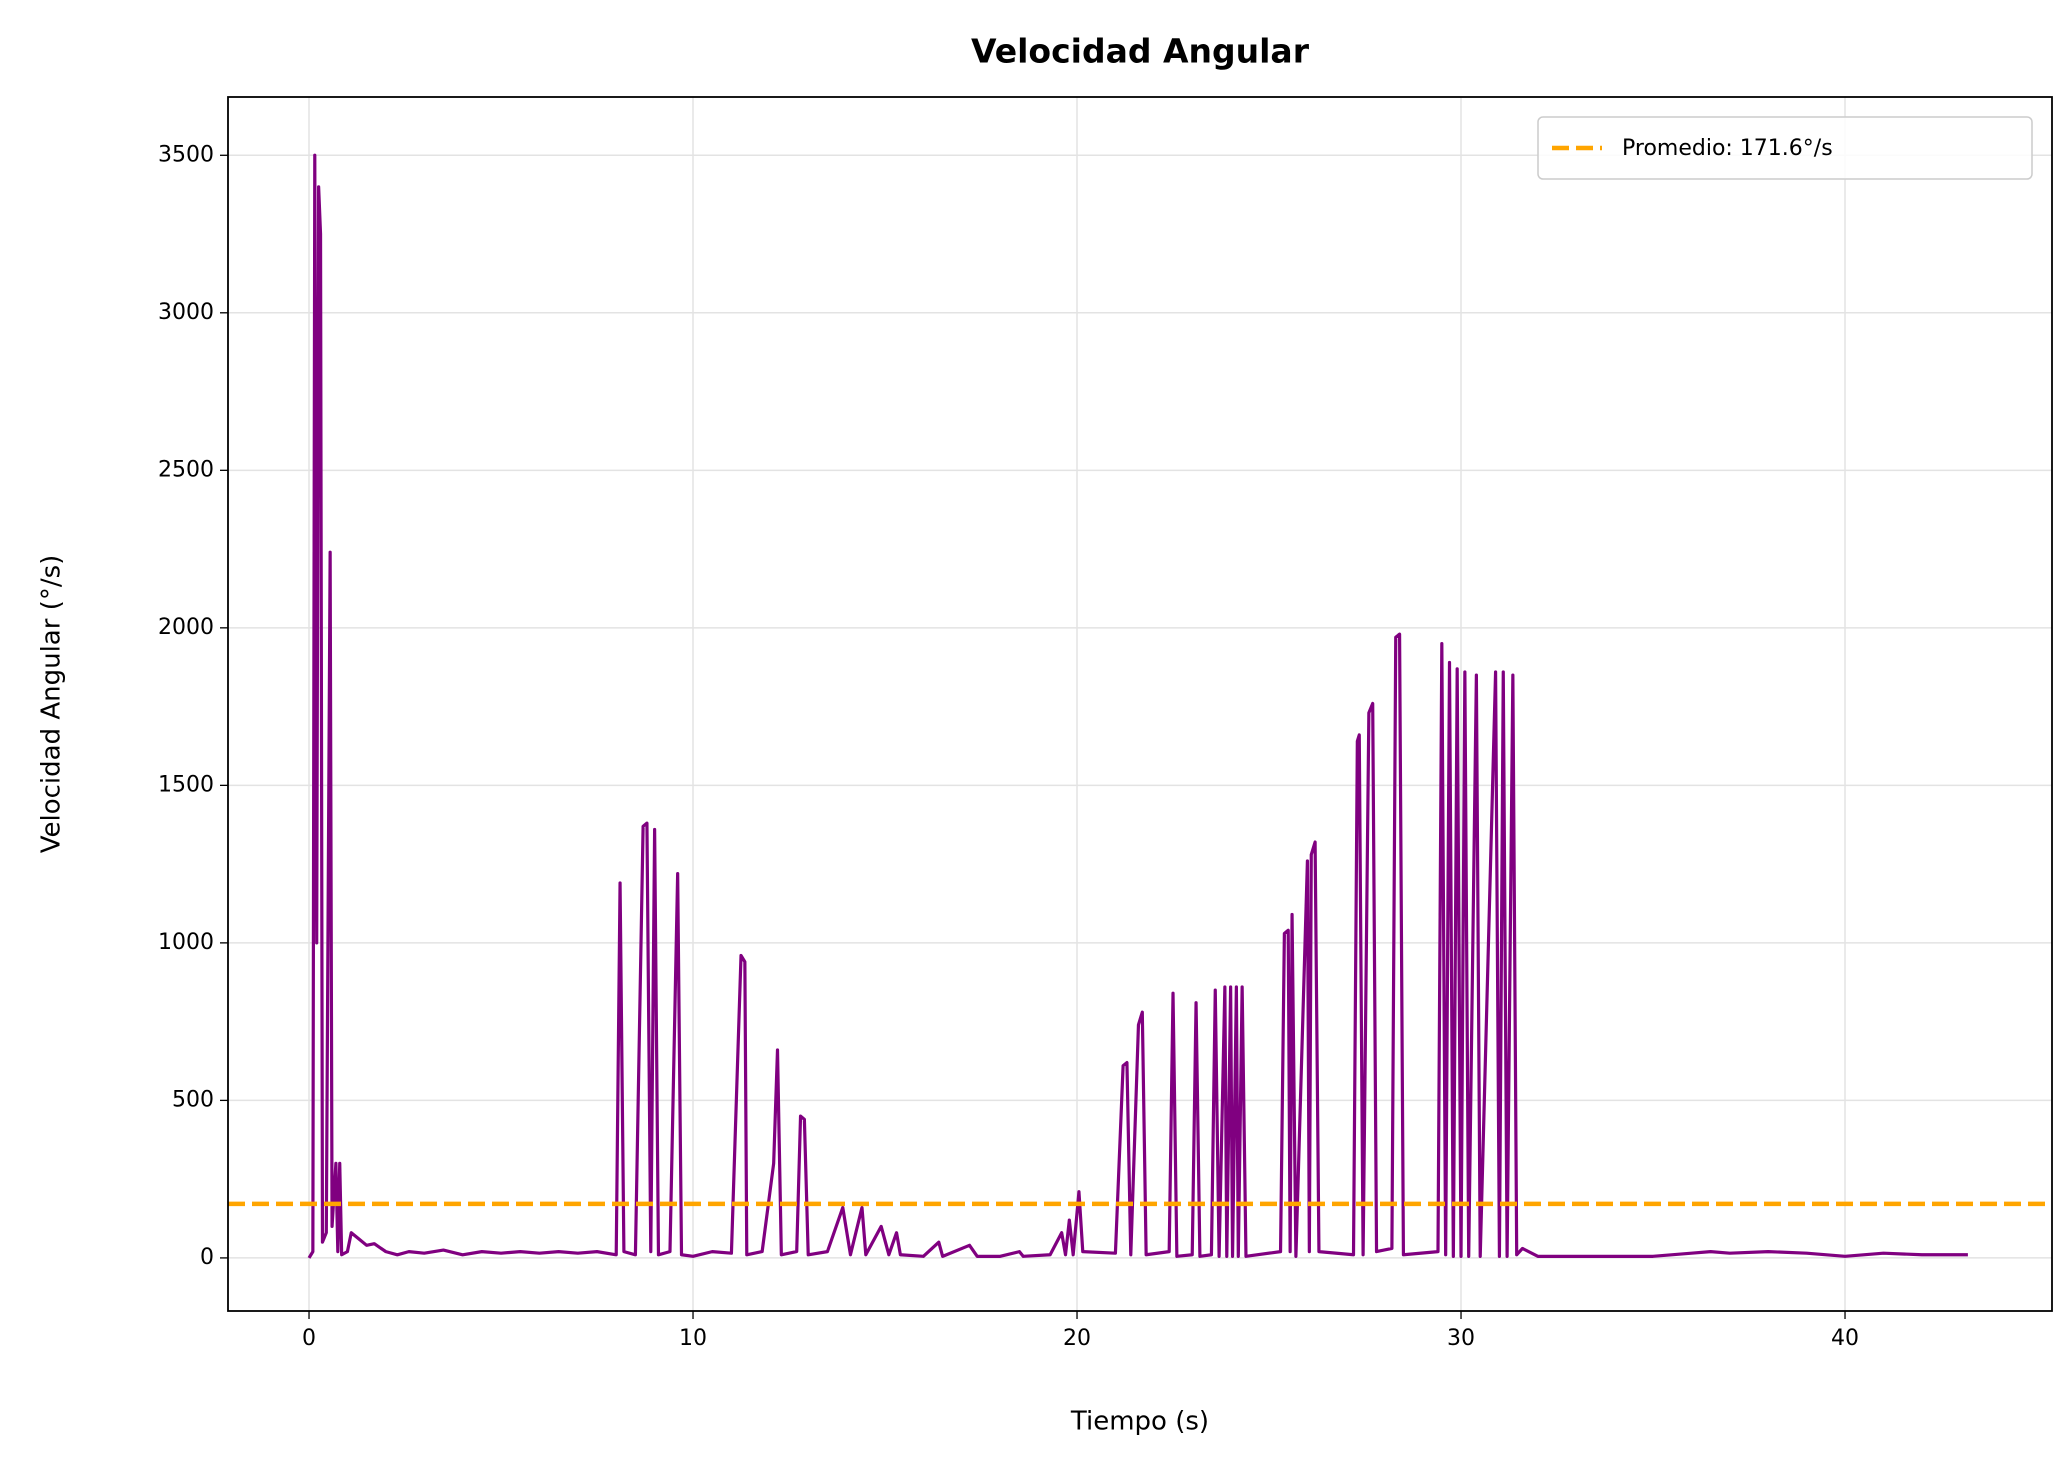 The height and width of the screenshot is (1469, 2070). What do you see at coordinates (693, 1338) in the screenshot?
I see `x-tick-label: 10` at bounding box center [693, 1338].